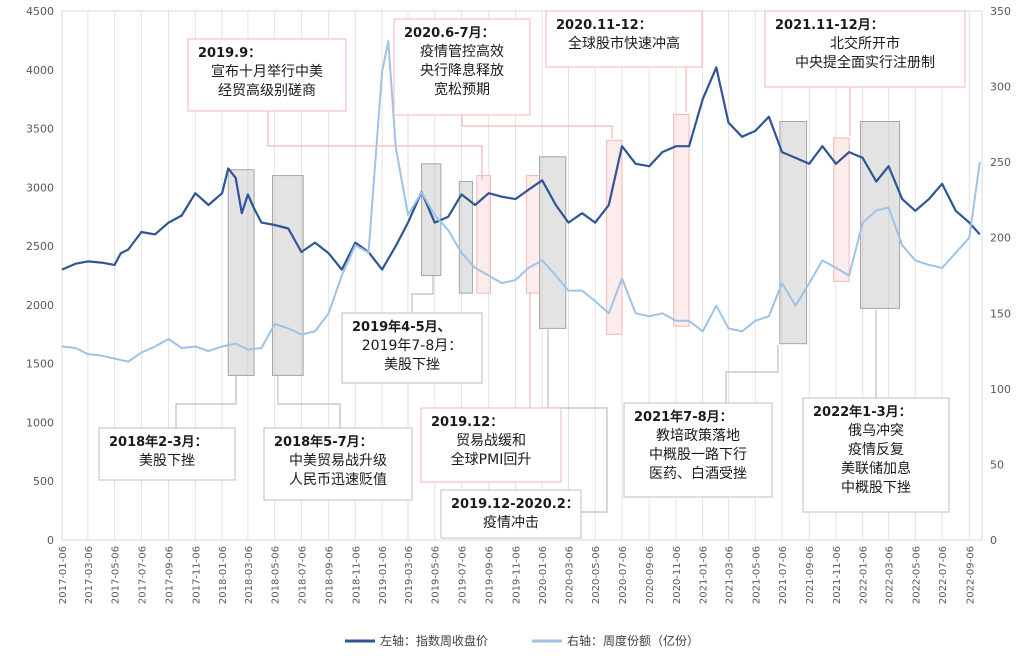  What do you see at coordinates (401, 327) in the screenshot?
I see `annotation-title: 2019年4-5月、` at bounding box center [401, 327].